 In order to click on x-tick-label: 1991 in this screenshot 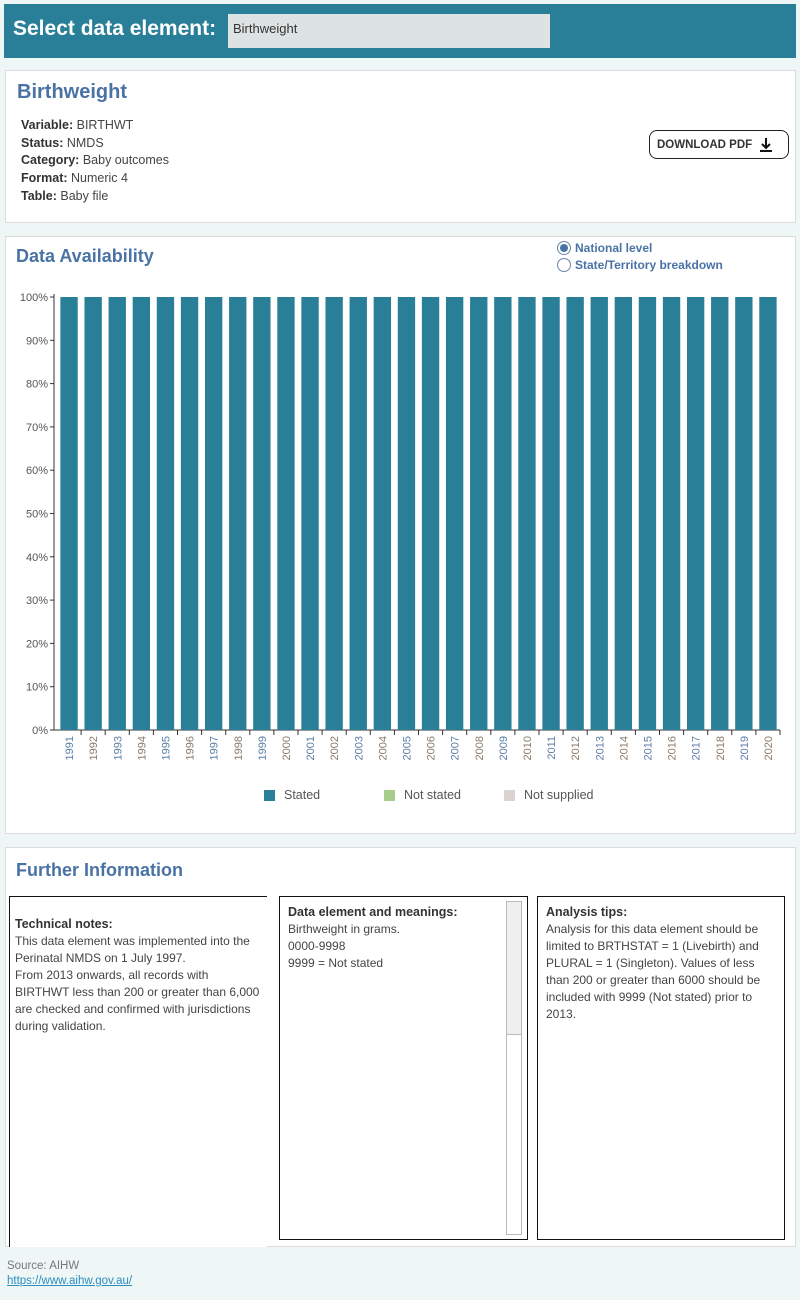, I will do `click(70, 748)`.